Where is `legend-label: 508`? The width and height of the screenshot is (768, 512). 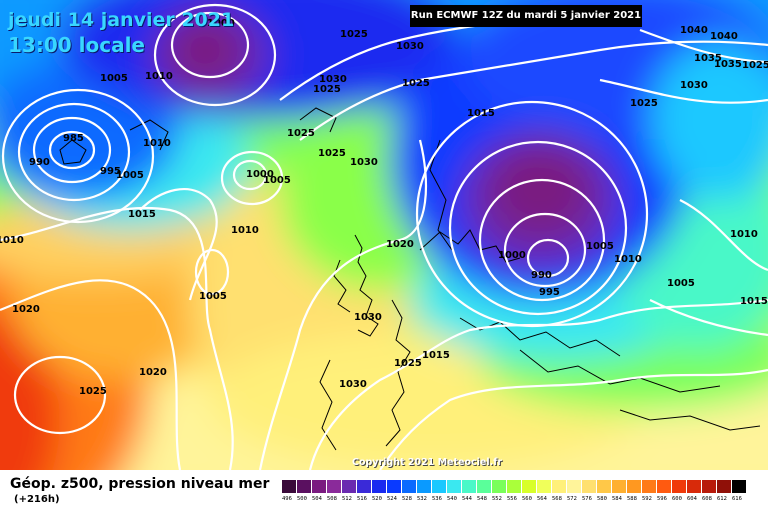
legend-label: 508 is located at coordinates (332, 499).